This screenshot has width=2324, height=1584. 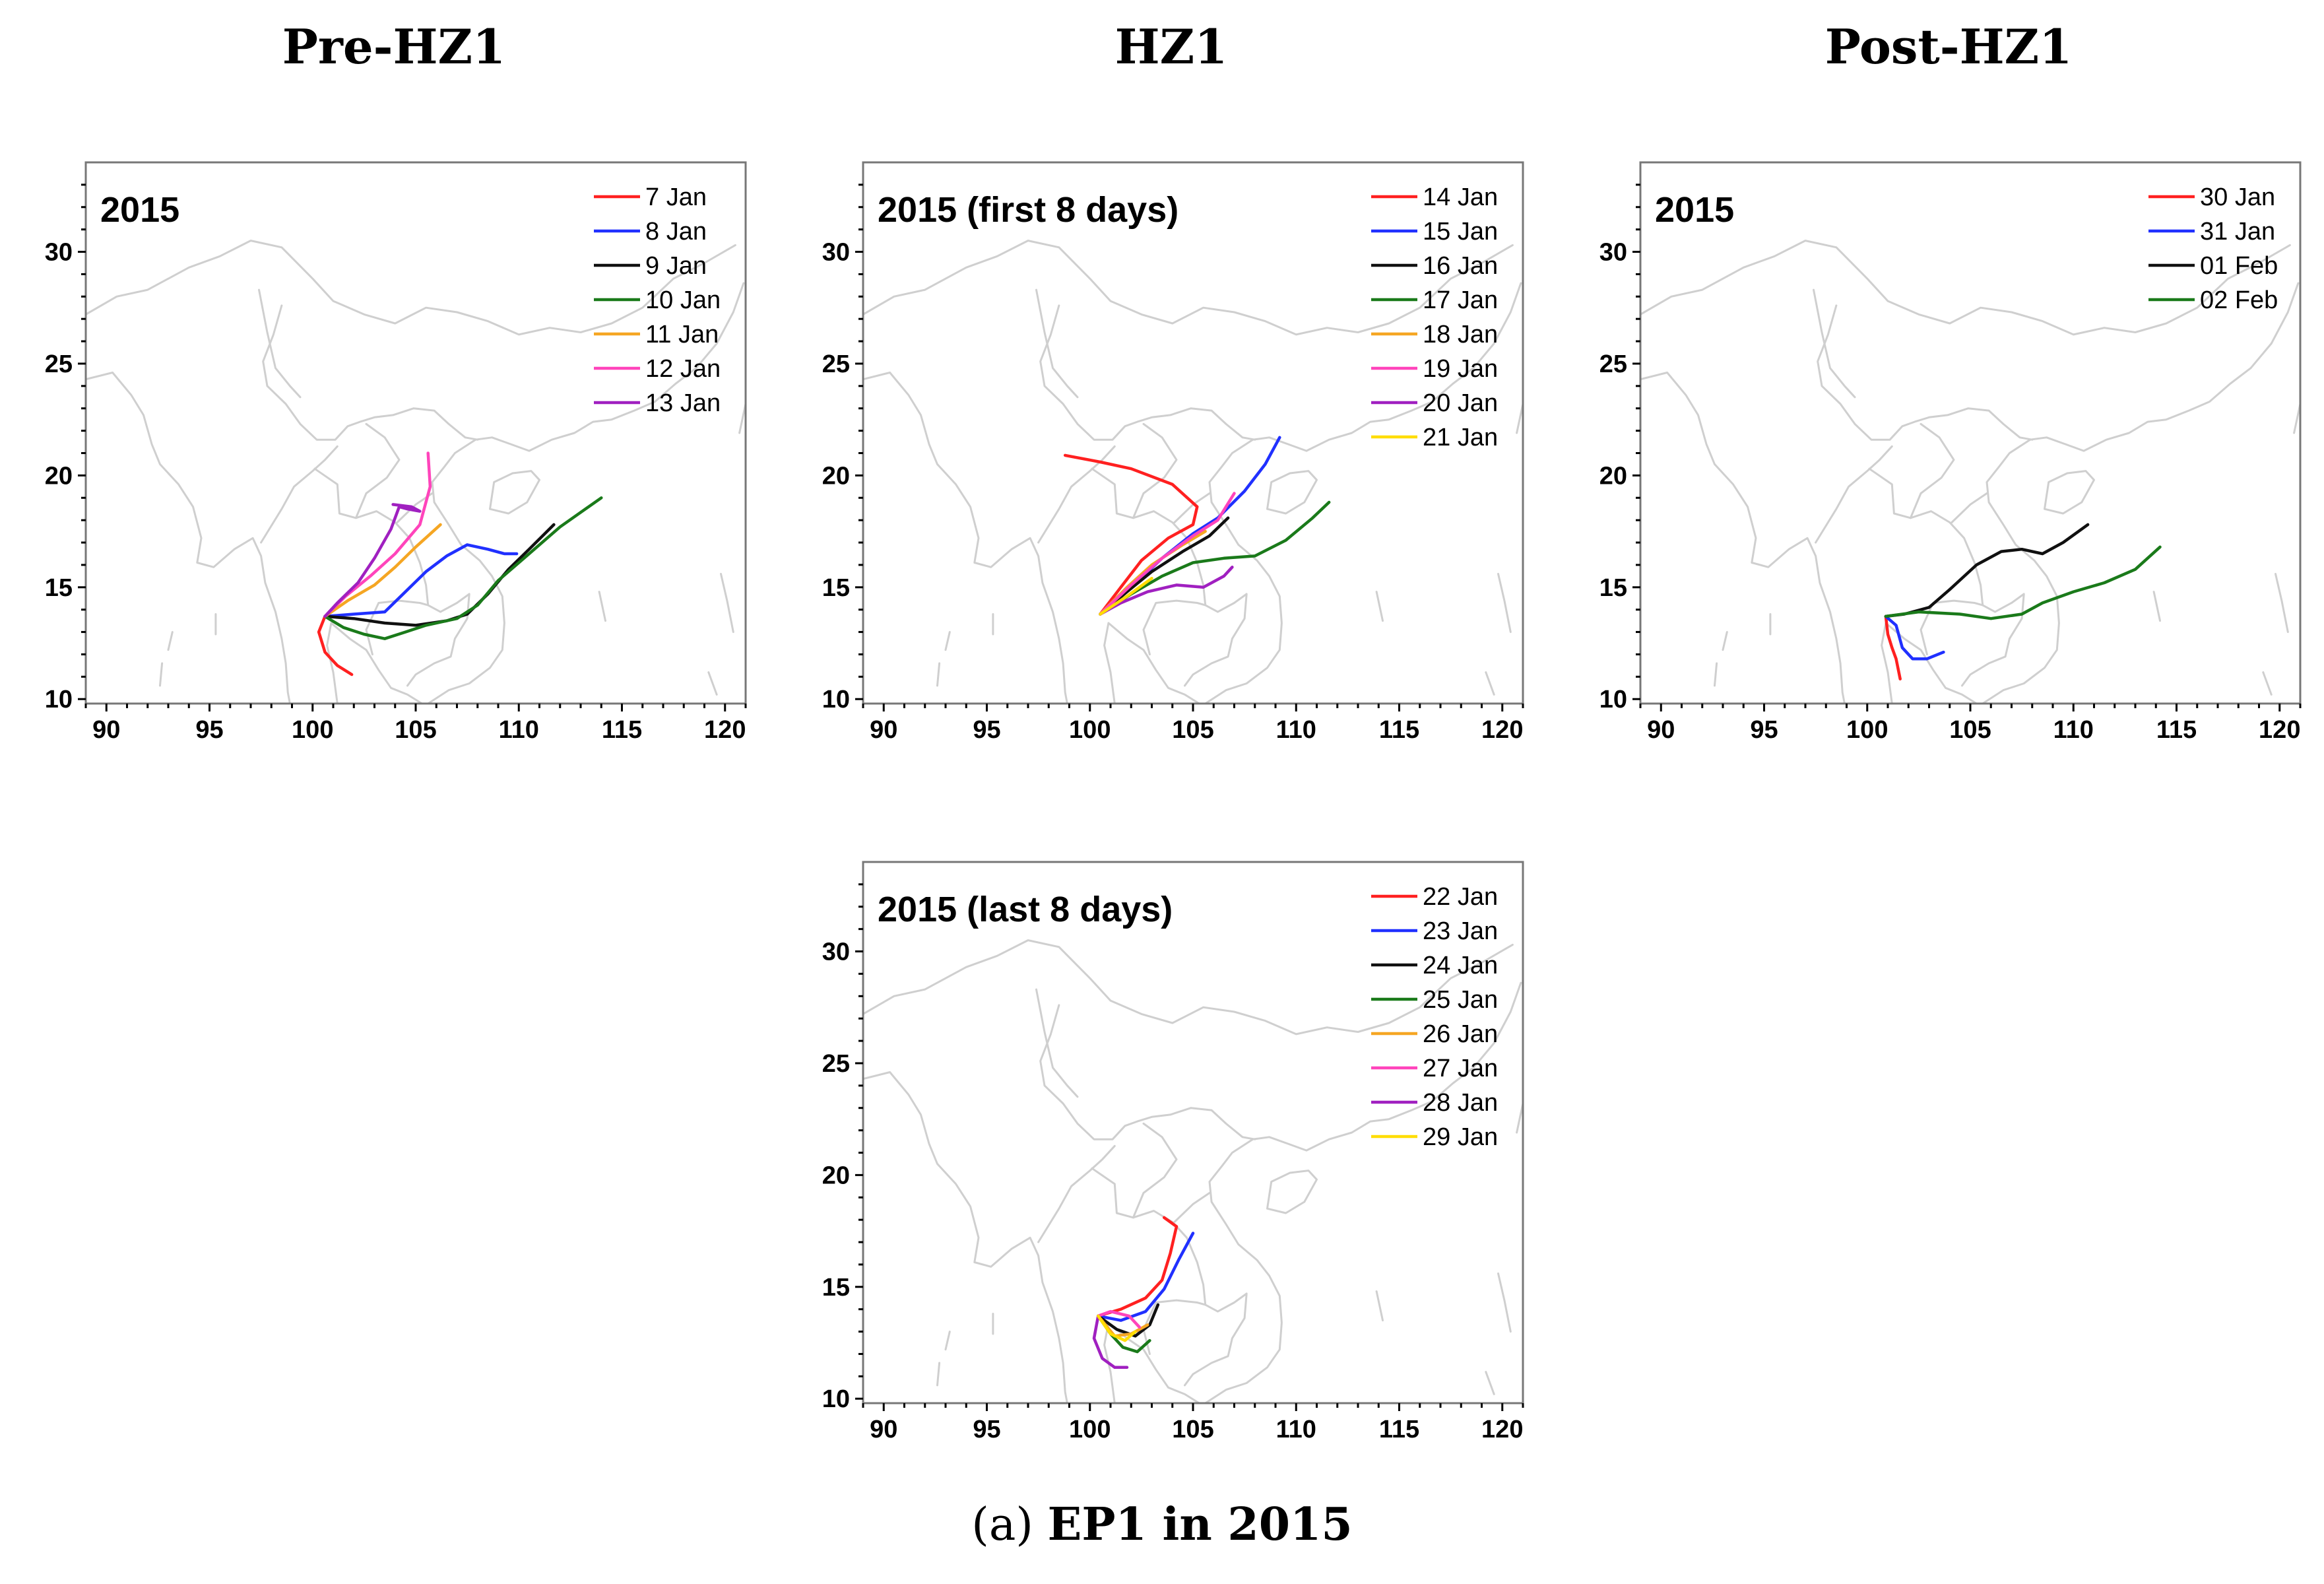 I want to click on legend-label: 27 Jan, so click(x=1460, y=1068).